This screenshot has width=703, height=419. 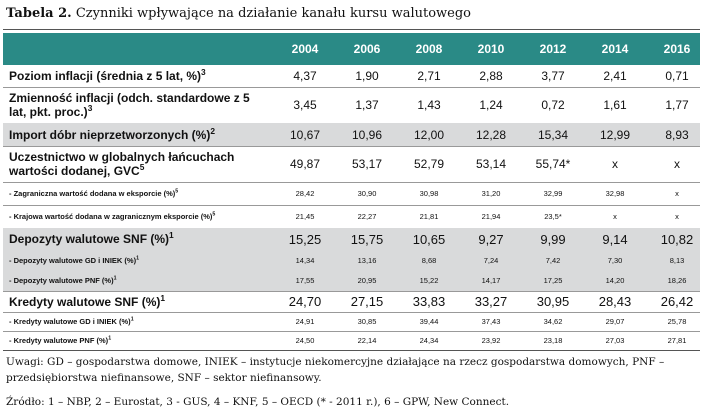 What do you see at coordinates (429, 239) in the screenshot?
I see `table-cell: 10,65` at bounding box center [429, 239].